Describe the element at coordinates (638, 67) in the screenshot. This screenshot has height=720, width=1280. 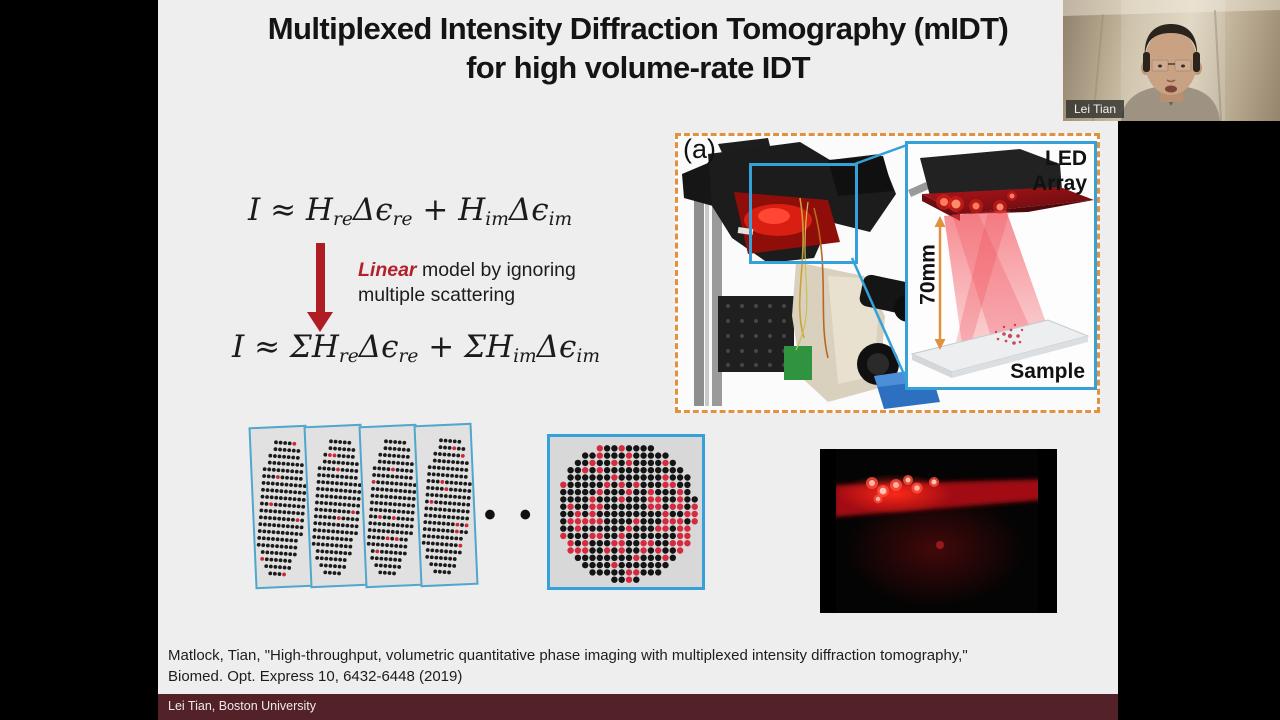
I see `slide-title-line2: for high volume-rate IDT` at that location.